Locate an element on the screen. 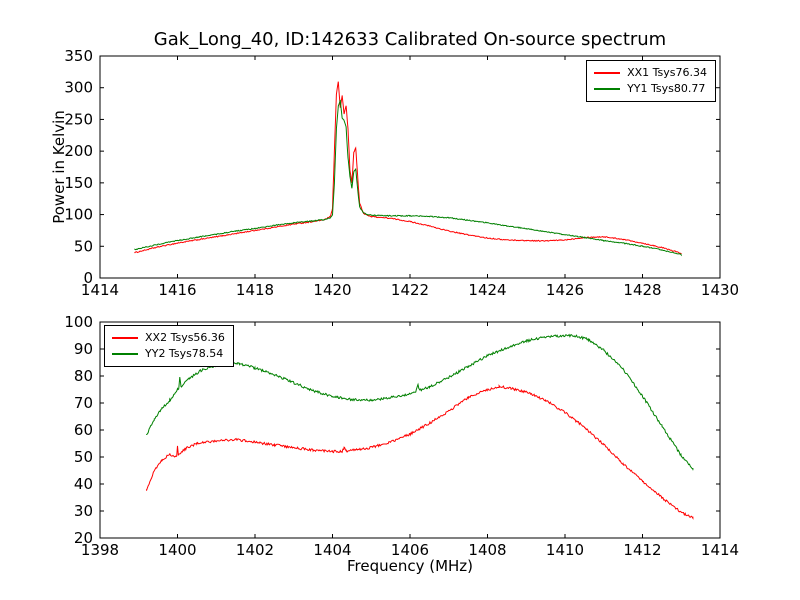 Image resolution: width=800 pixels, height=600 pixels. svg-text: 40 is located at coordinates (83, 484).